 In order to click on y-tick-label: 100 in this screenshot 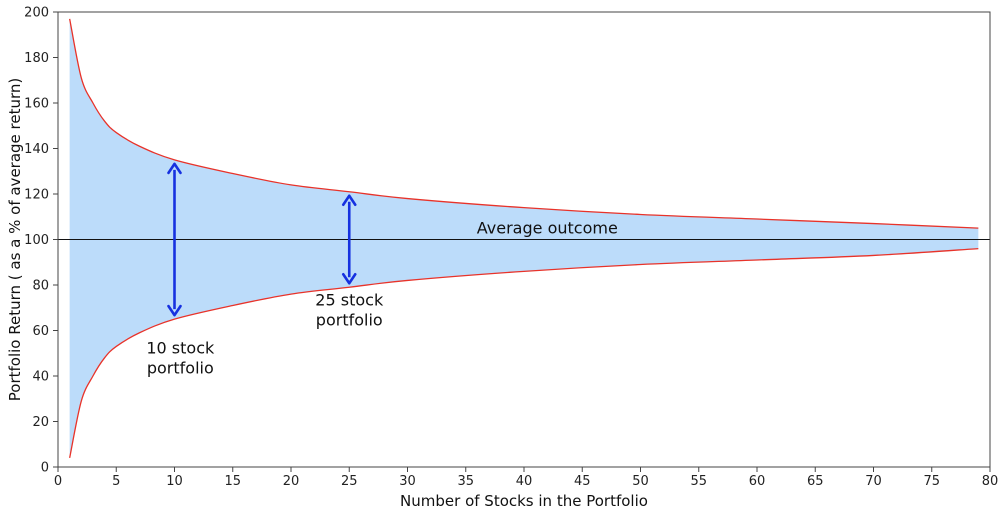, I will do `click(36, 240)`.